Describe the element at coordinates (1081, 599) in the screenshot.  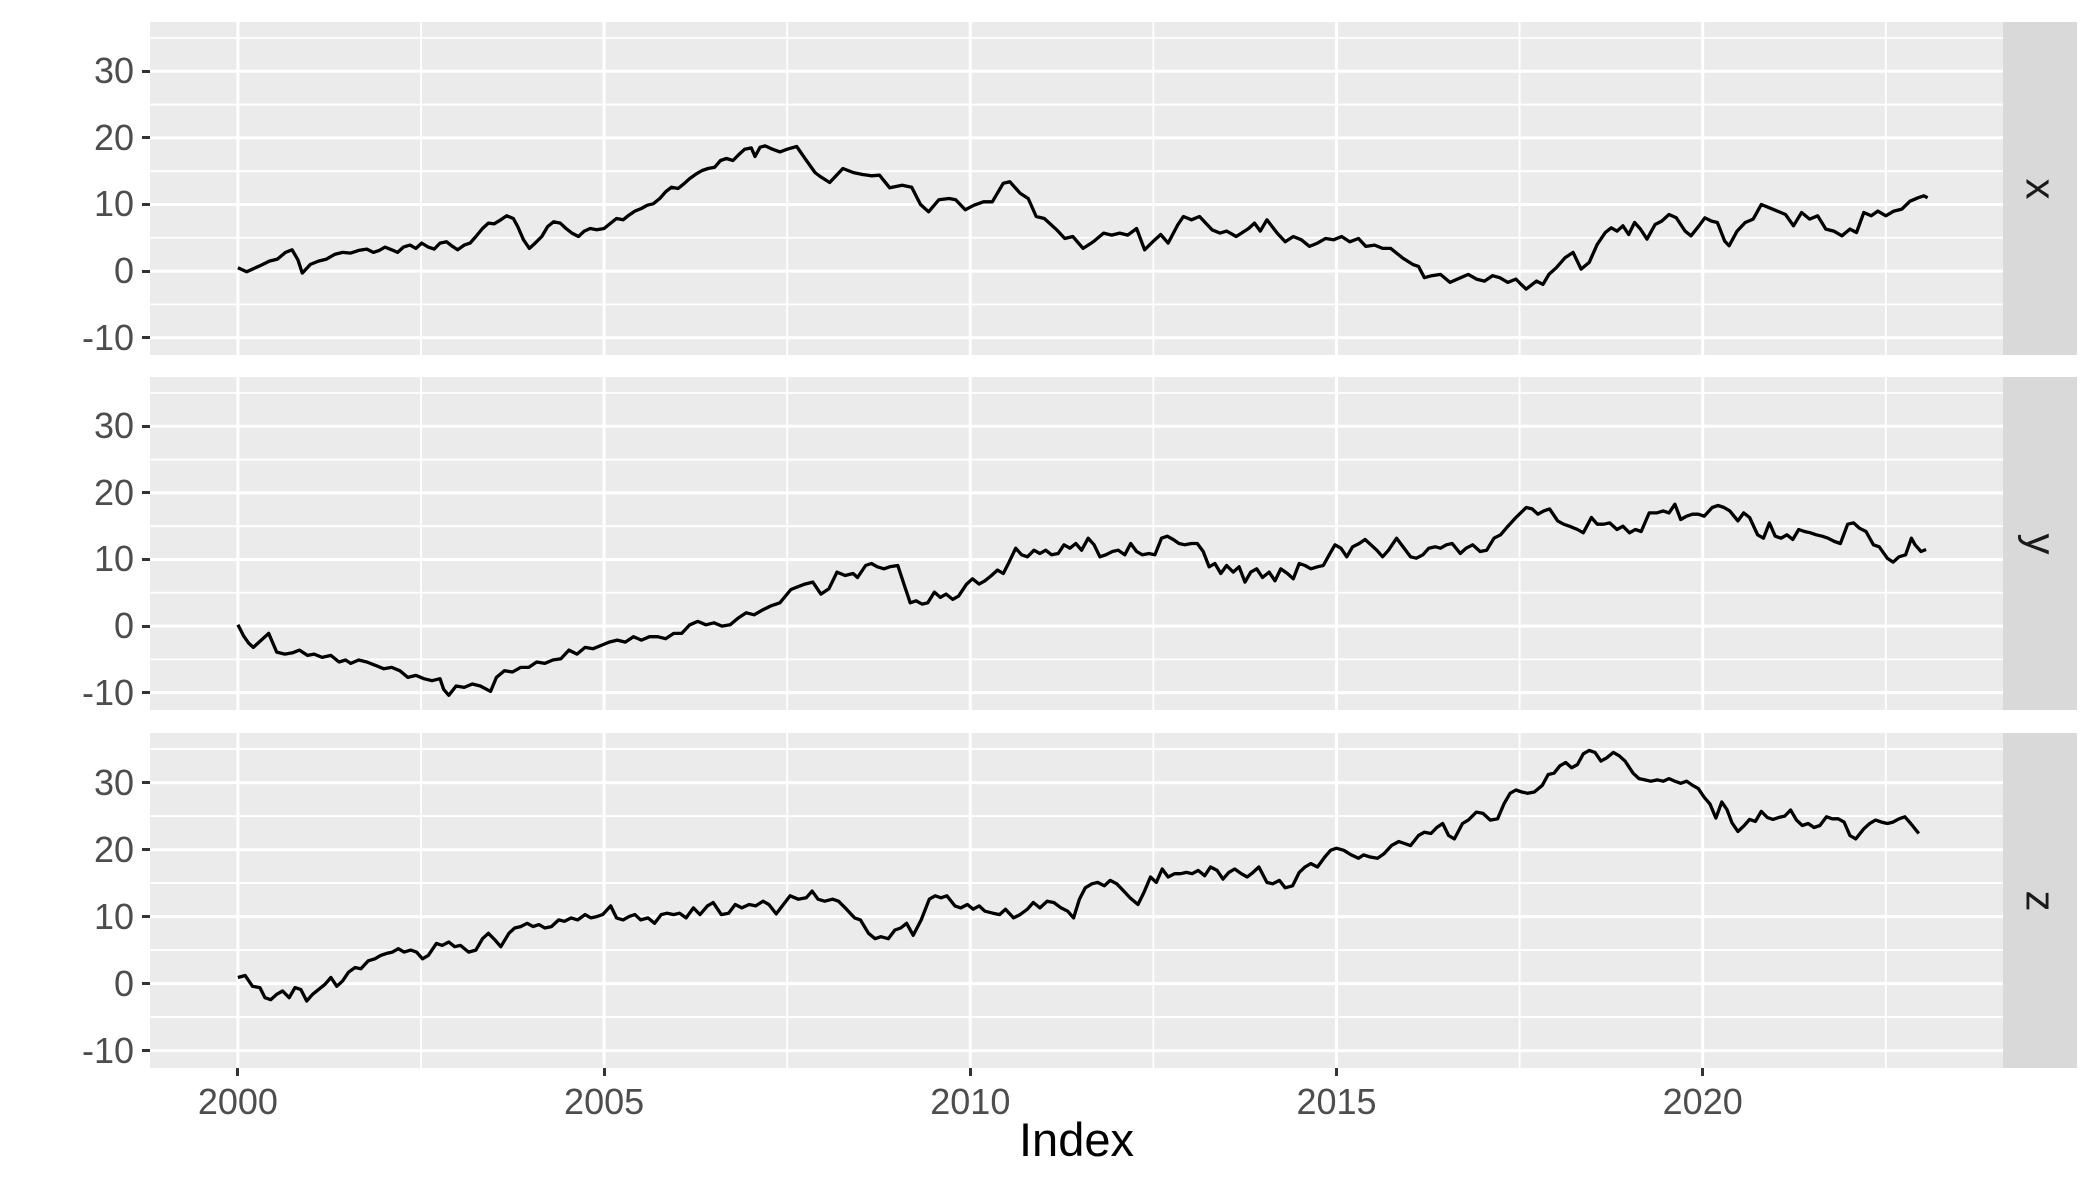
I see `series-line-y` at that location.